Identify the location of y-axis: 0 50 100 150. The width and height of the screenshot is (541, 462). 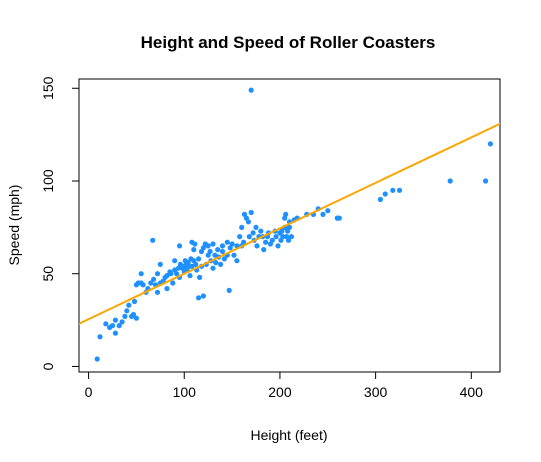
(59, 223).